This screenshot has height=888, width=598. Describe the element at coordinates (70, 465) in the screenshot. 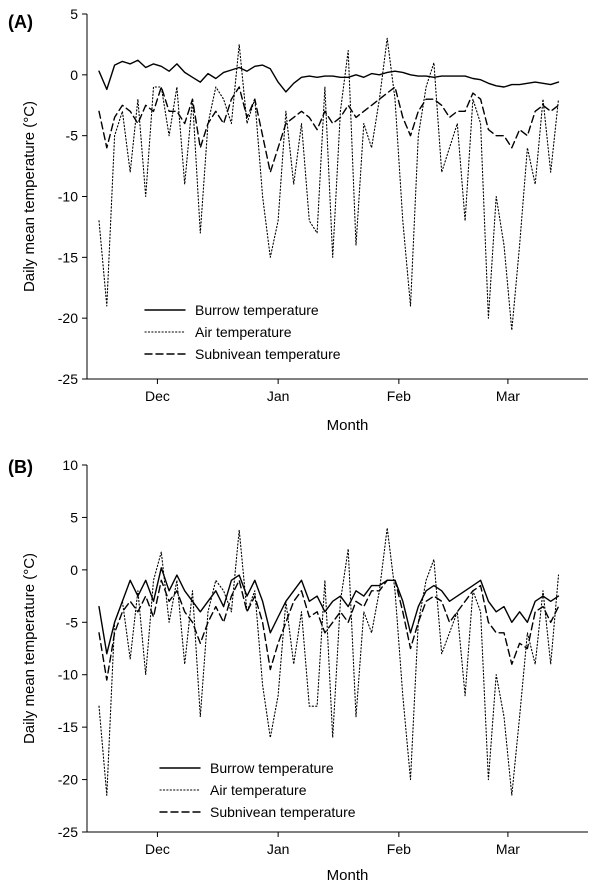

I see `y-tick-label: 10` at that location.